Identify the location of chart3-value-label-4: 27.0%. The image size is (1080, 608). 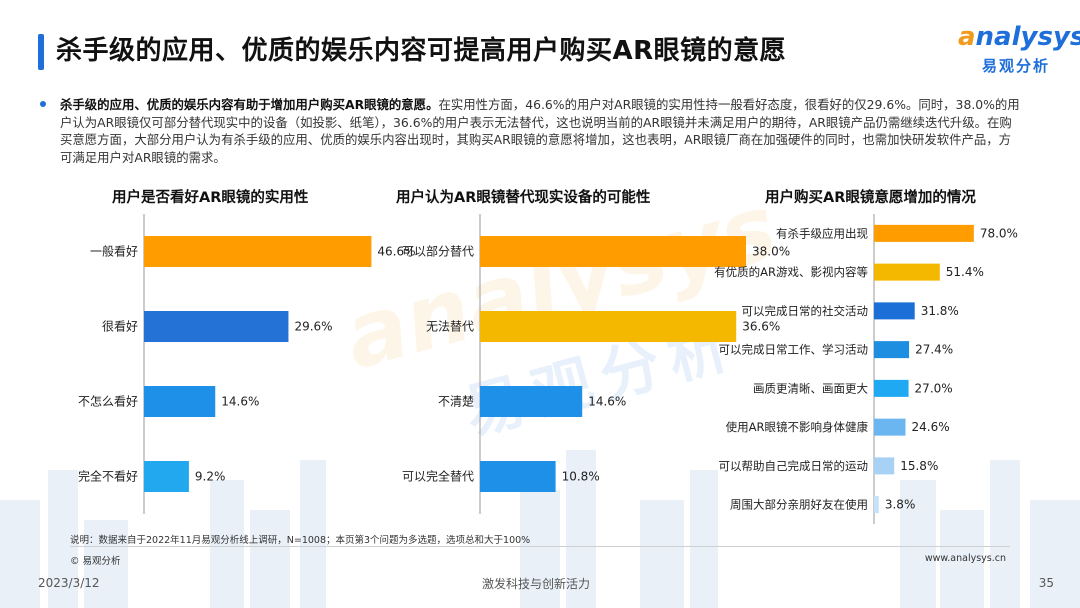
(934, 388).